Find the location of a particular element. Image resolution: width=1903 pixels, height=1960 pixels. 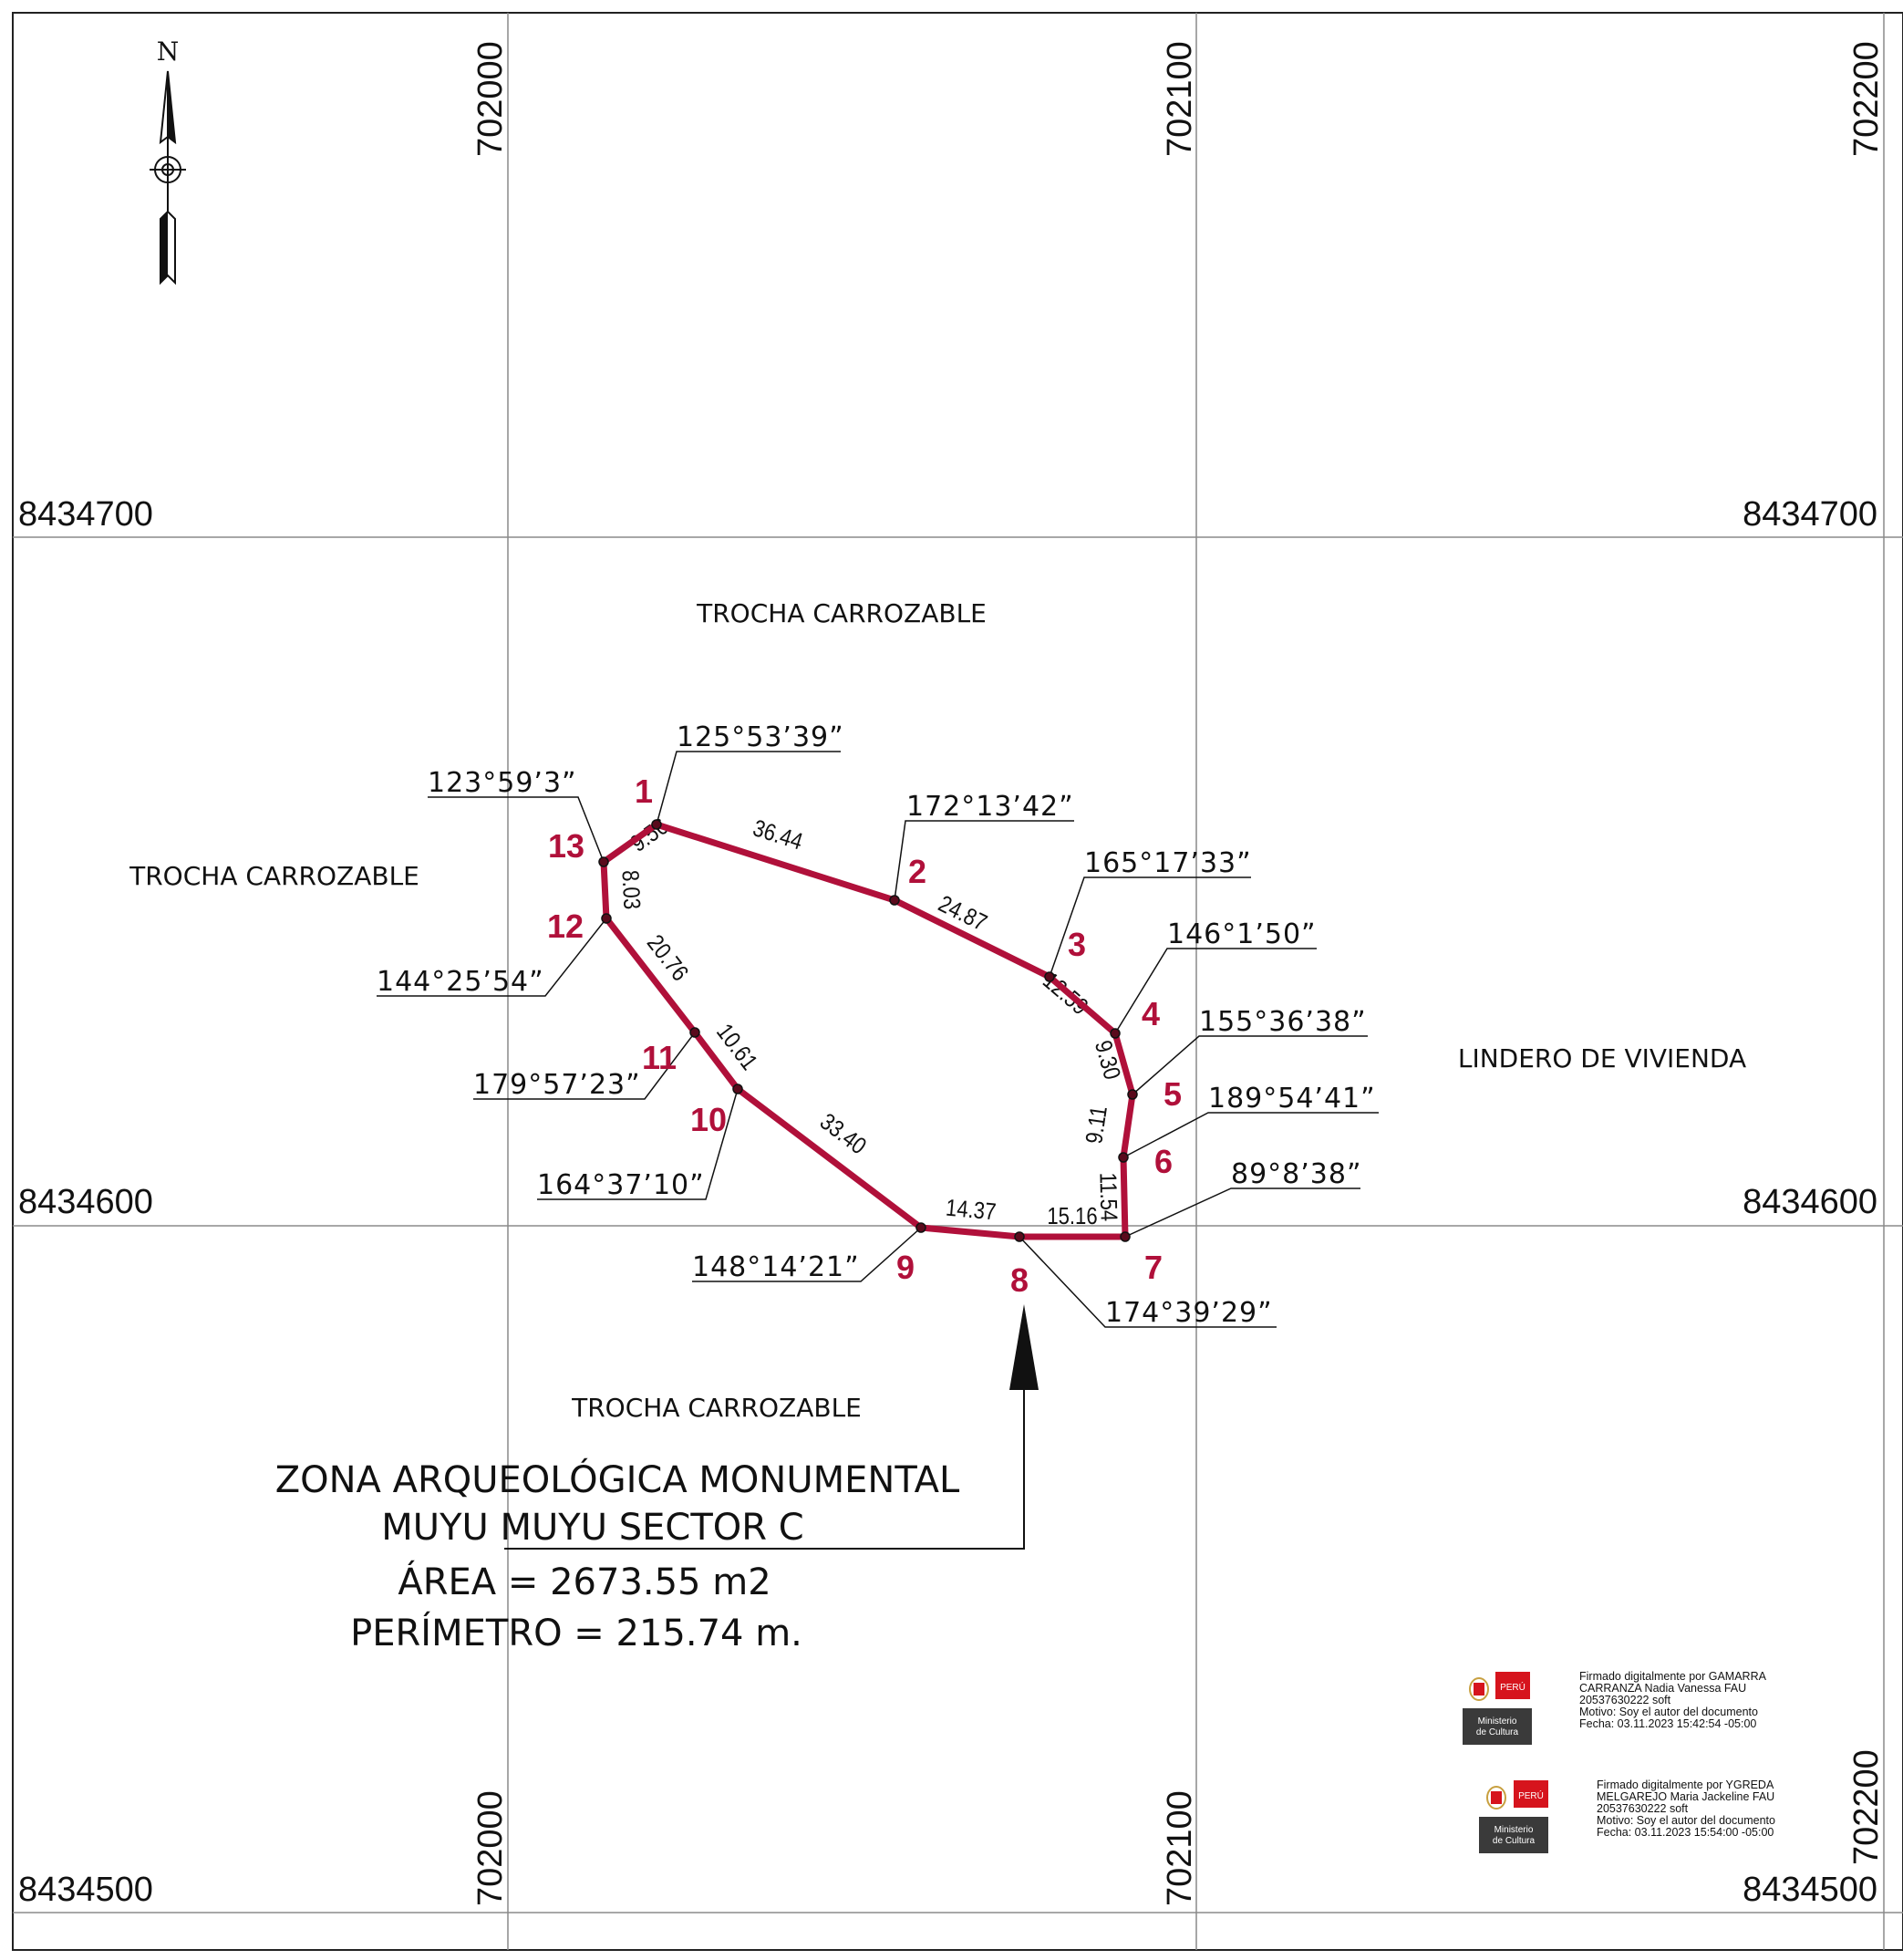

logo-ministry-2b: de Cultura is located at coordinates (1514, 1841).